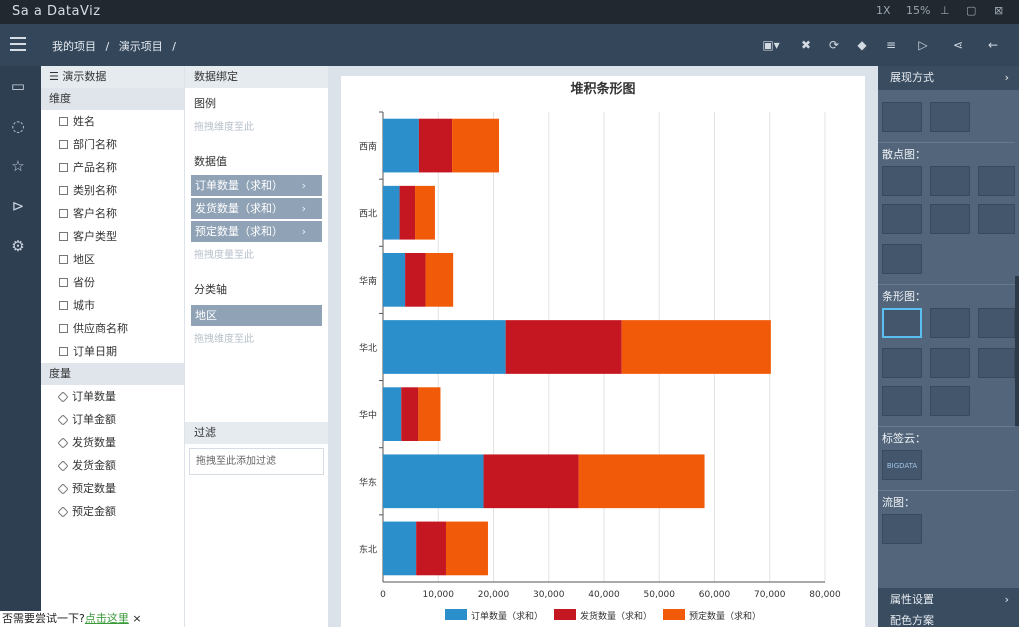 The height and width of the screenshot is (627, 1019). Describe the element at coordinates (1017, 351) in the screenshot. I see `panel-scrollbar` at that location.